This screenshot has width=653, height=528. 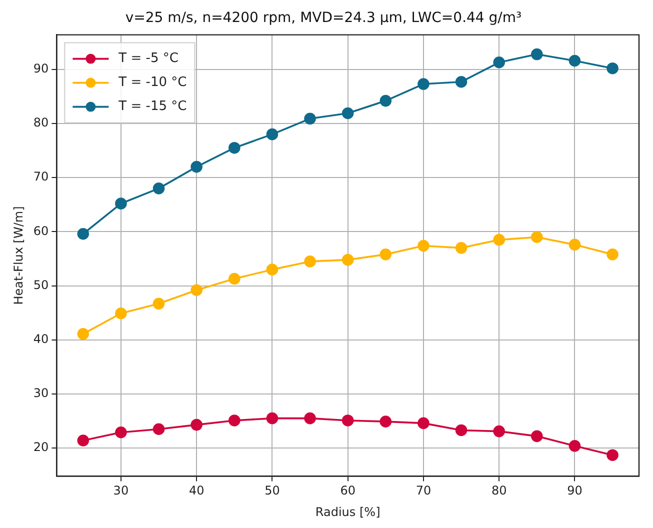 What do you see at coordinates (148, 58) in the screenshot?
I see `legend-label: T = -5 °C` at bounding box center [148, 58].